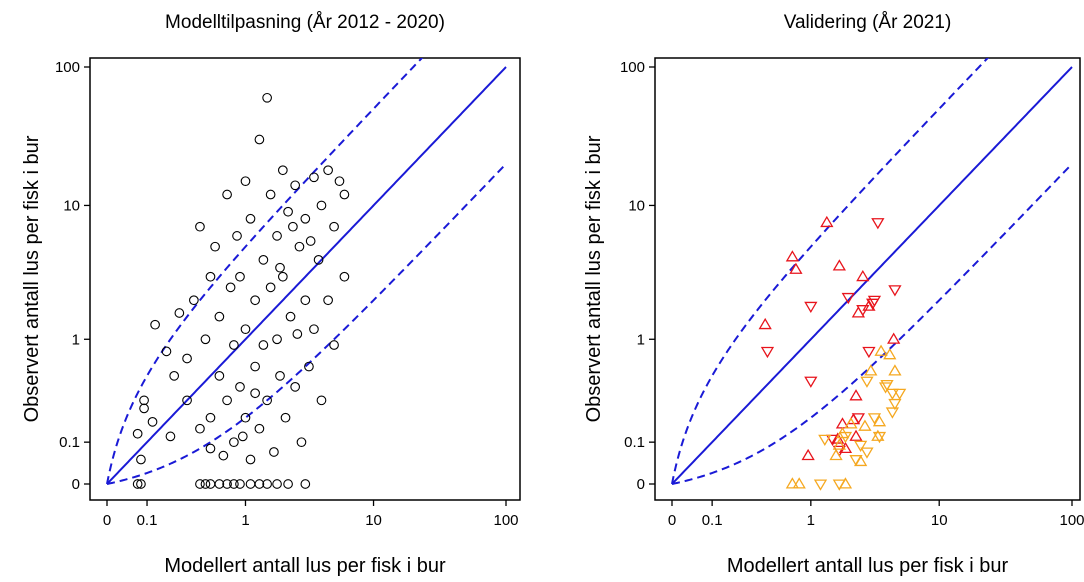  Describe the element at coordinates (672, 520) in the screenshot. I see `x-tick-label: 0` at that location.